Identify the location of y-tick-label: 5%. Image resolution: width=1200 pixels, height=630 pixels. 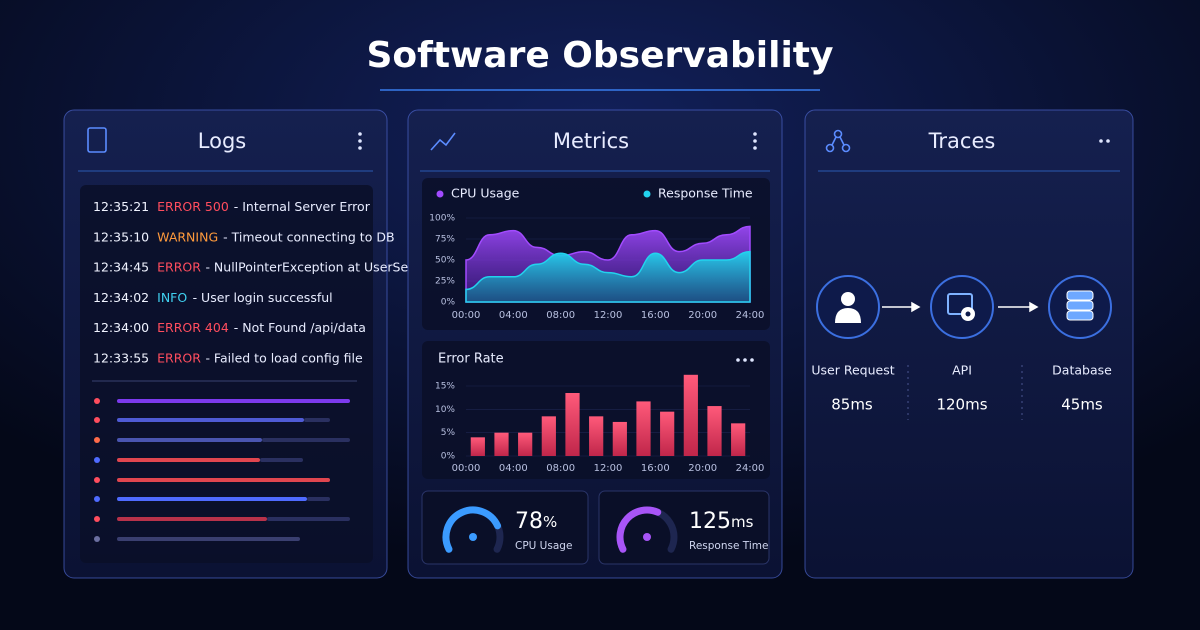
(448, 433).